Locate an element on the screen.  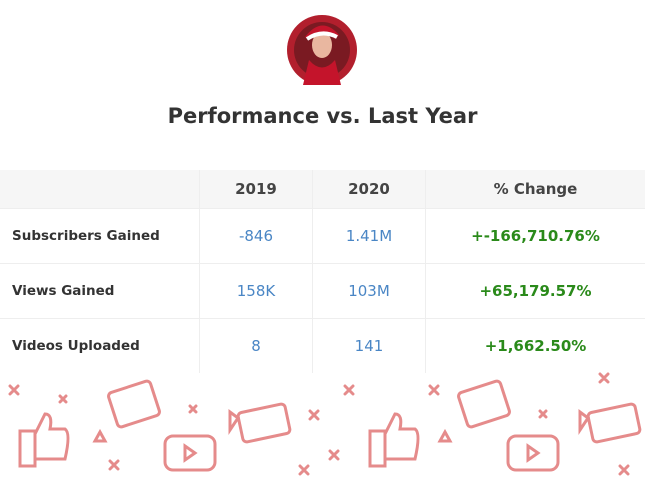
row-label: Views Gained is located at coordinates (100, 291).